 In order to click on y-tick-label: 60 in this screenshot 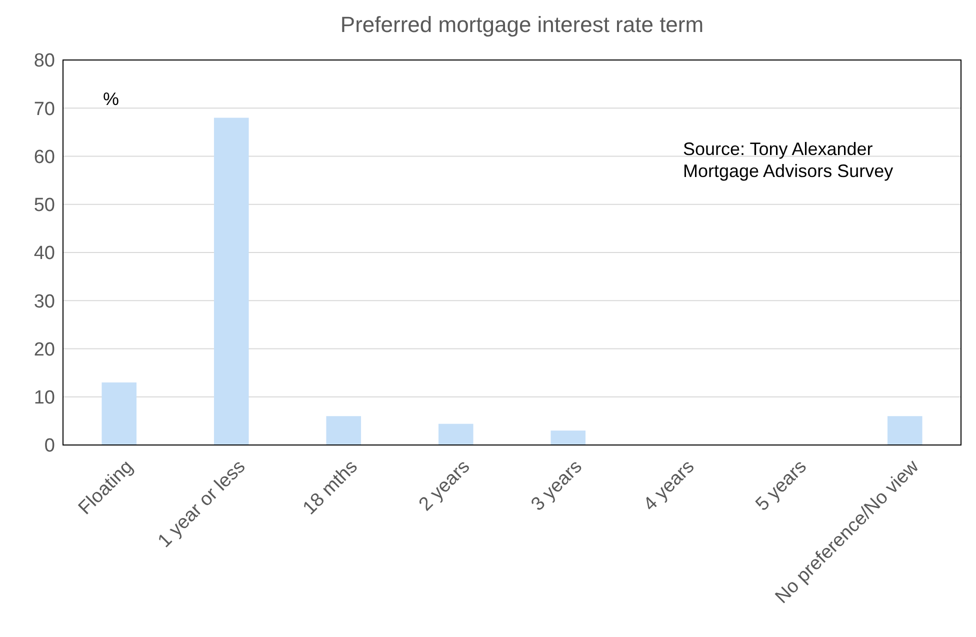, I will do `click(44, 157)`.